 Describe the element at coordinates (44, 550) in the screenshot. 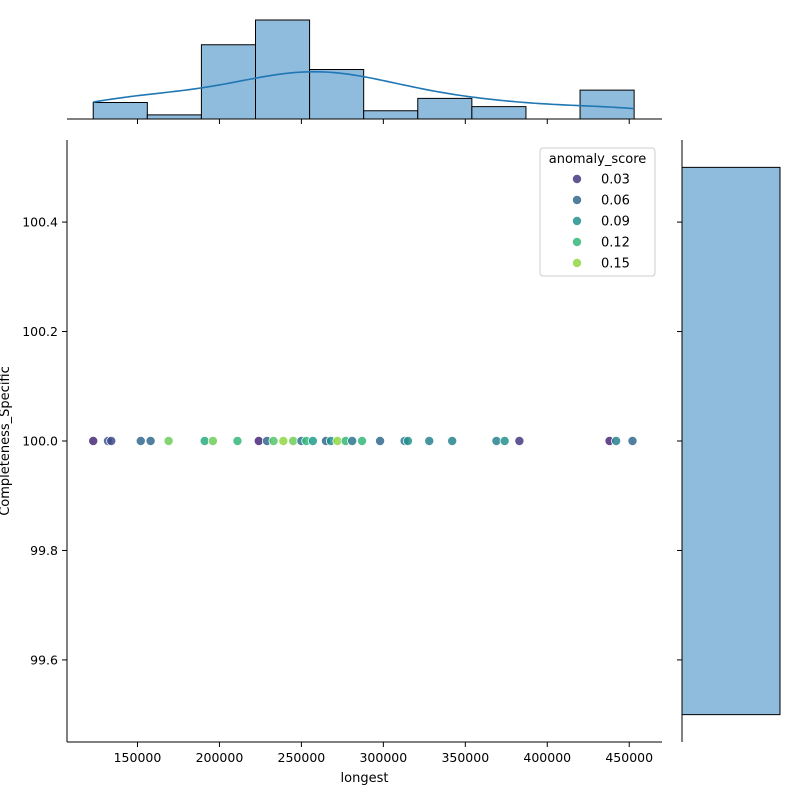

I see `y-tick-label: 99.8` at that location.